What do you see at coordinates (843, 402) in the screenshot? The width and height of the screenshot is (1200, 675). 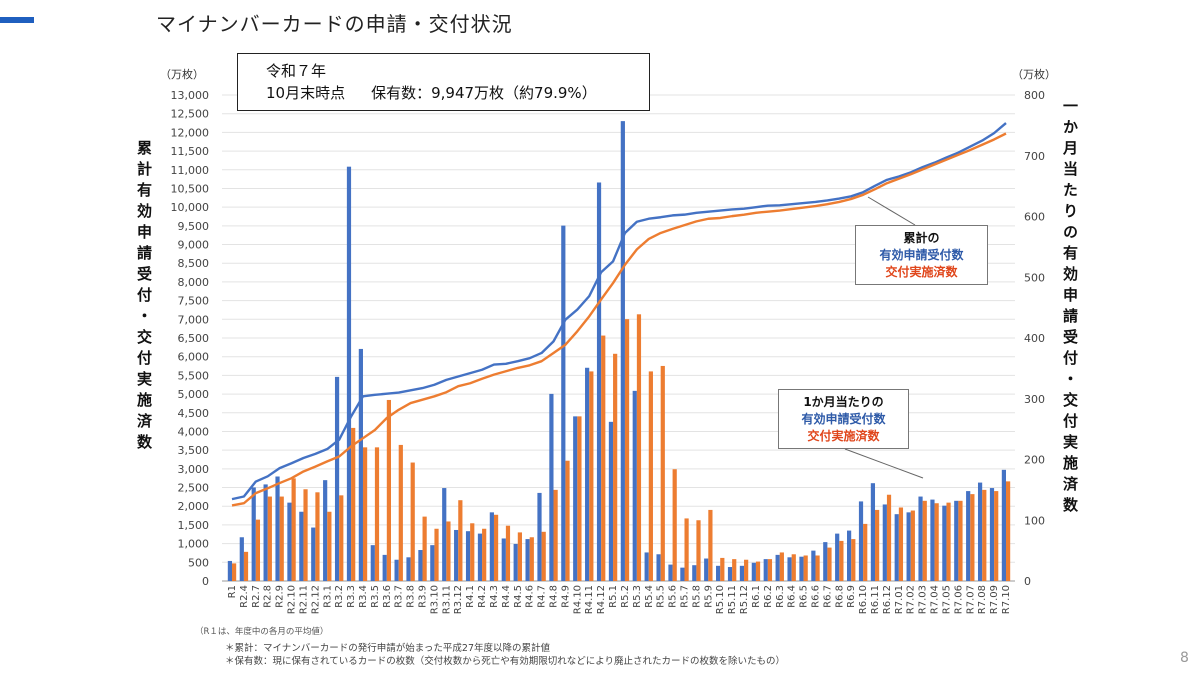 I see `callout-label: 1か月当たりの` at bounding box center [843, 402].